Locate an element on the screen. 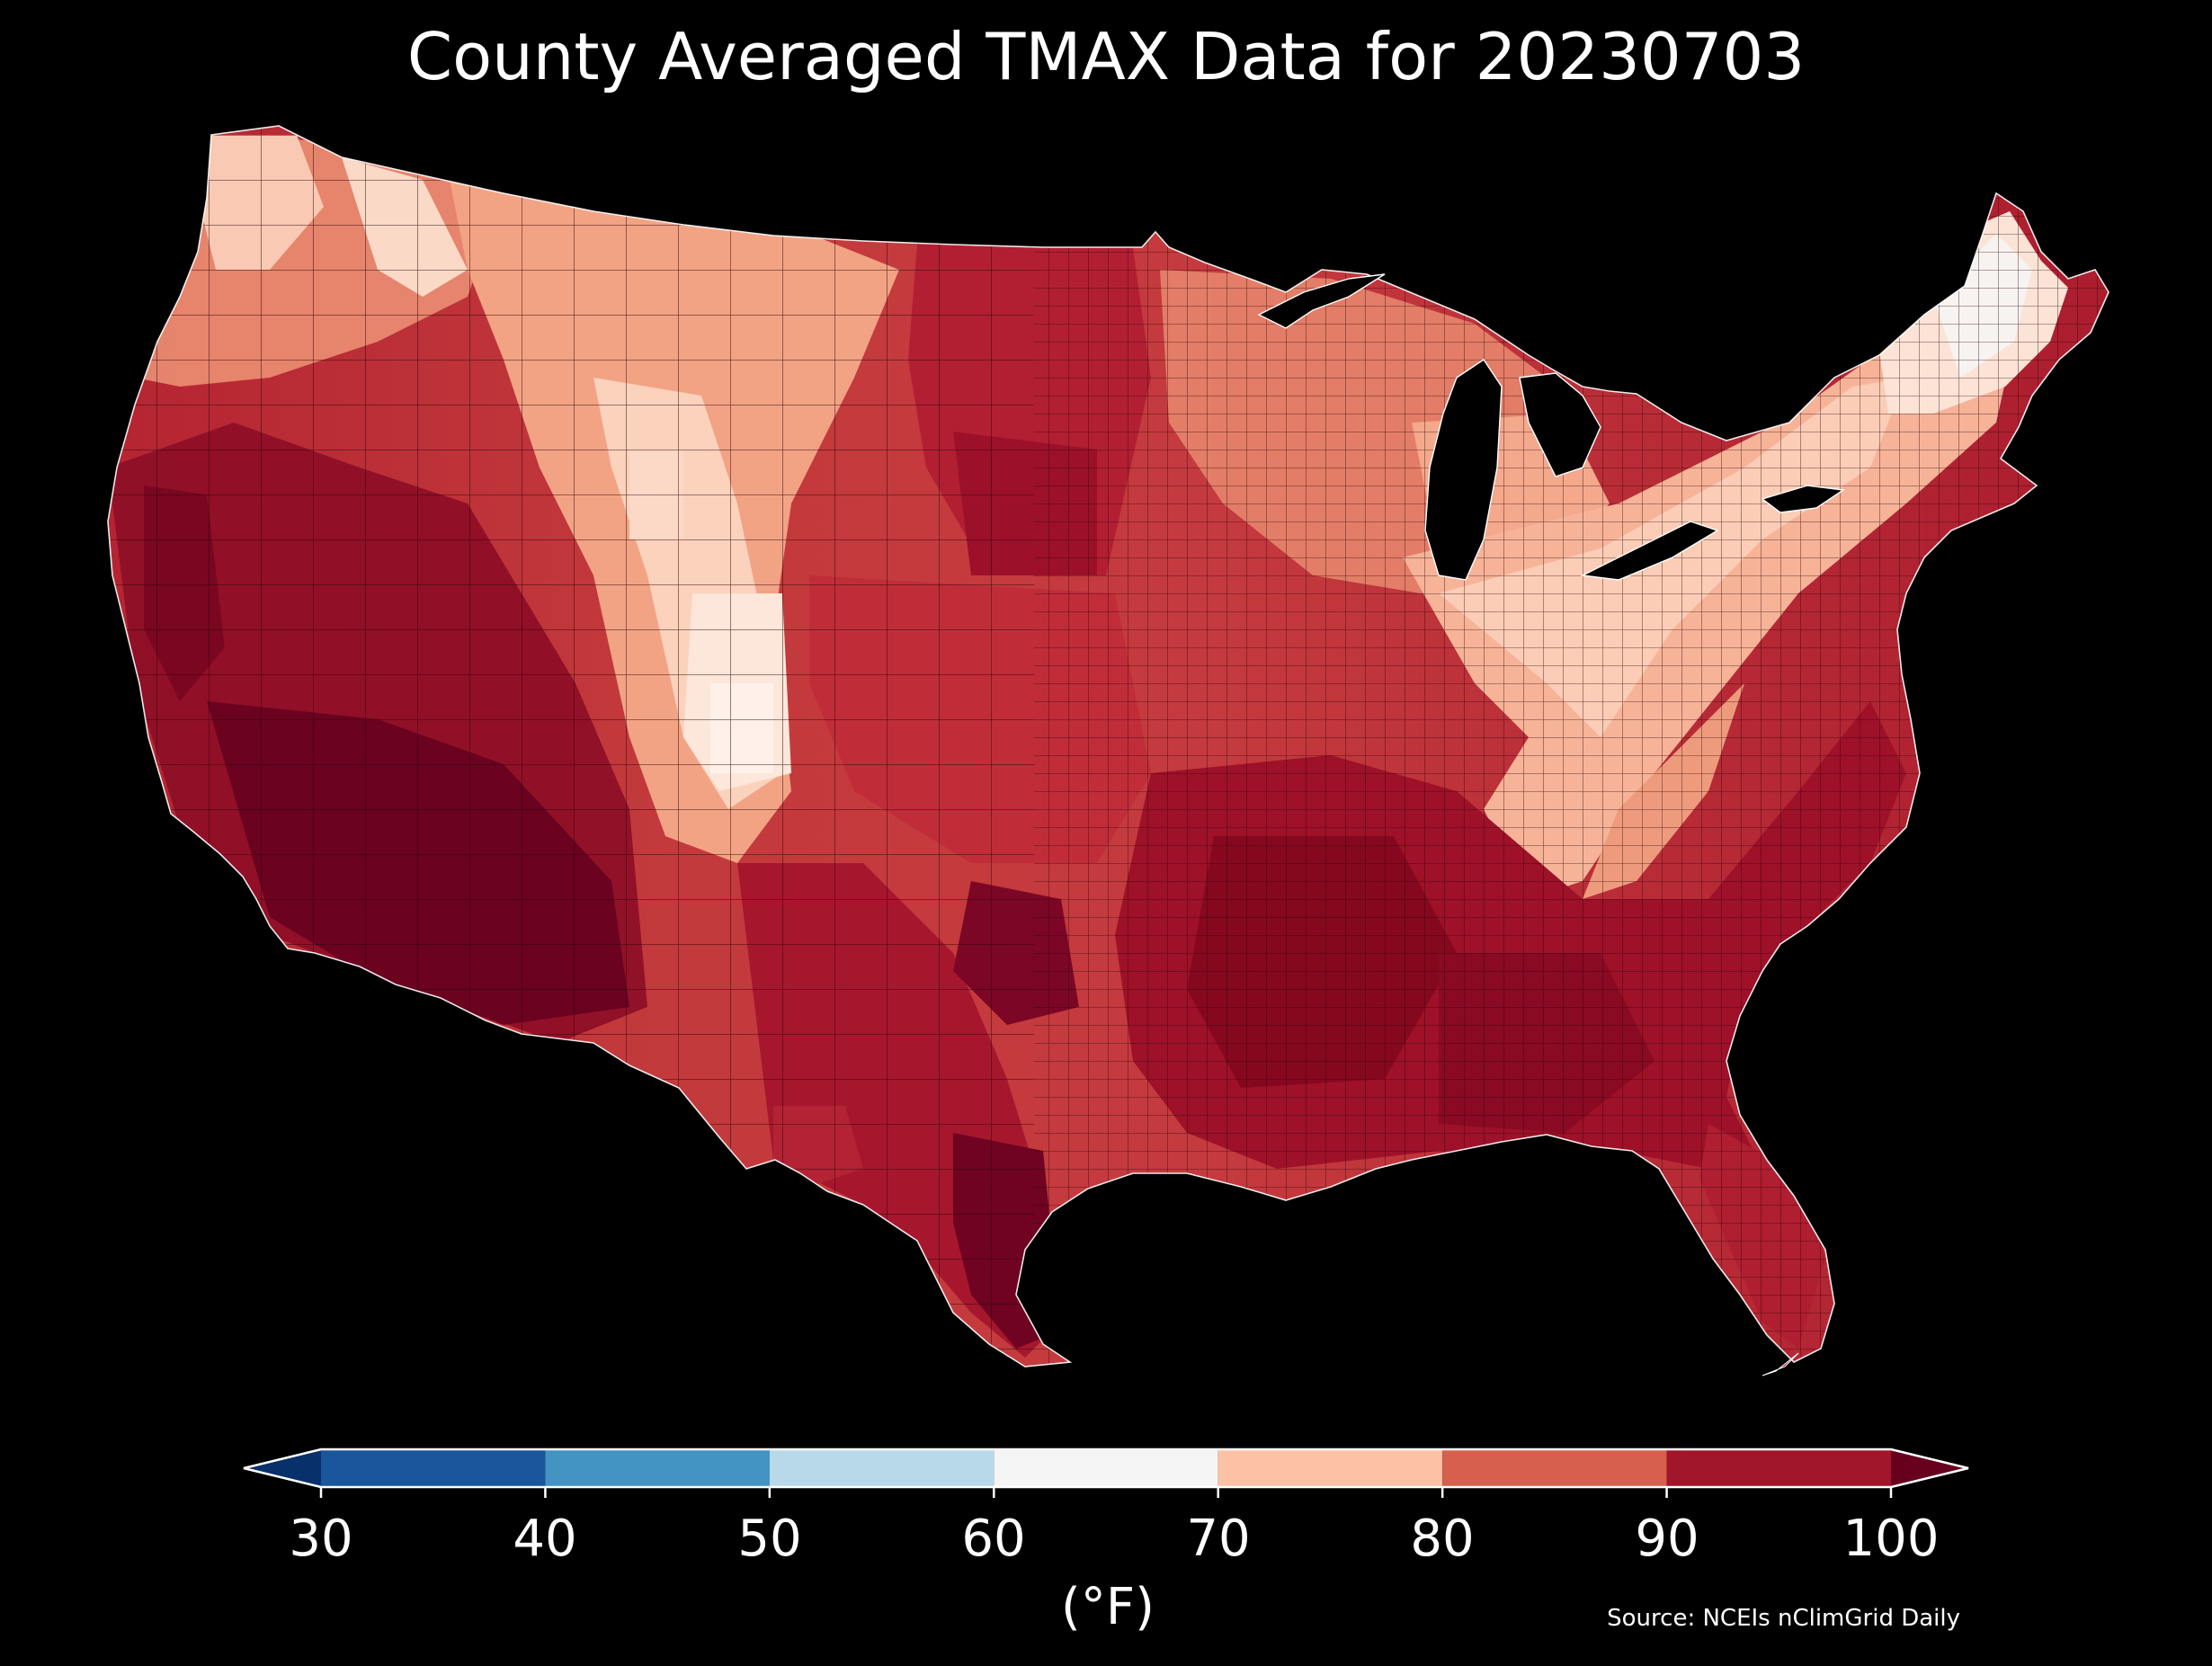  colorbar-tick-90: 90 is located at coordinates (1667, 1539).